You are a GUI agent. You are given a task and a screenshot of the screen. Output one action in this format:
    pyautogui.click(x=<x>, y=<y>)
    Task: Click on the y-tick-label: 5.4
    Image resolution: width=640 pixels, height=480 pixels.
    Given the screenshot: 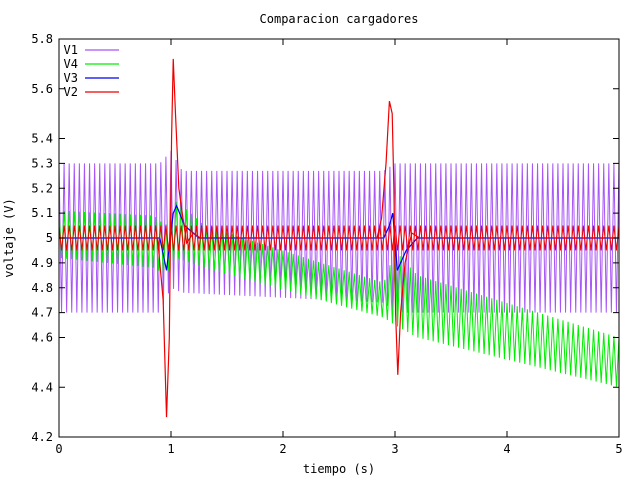 What is the action you would take?
    pyautogui.click(x=42, y=139)
    